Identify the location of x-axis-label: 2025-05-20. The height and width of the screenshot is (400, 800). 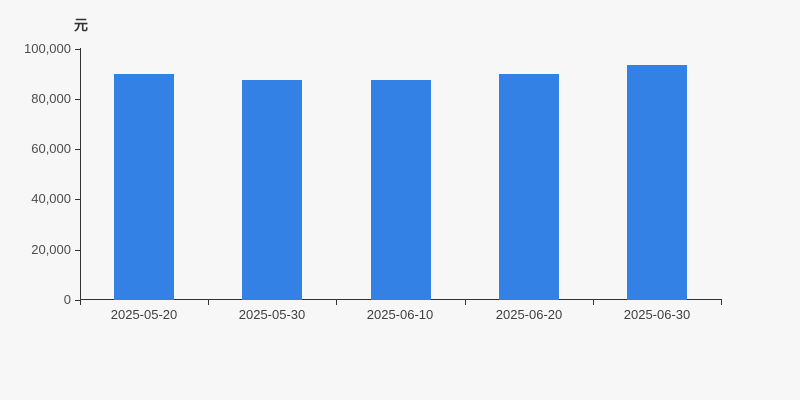
(144, 314).